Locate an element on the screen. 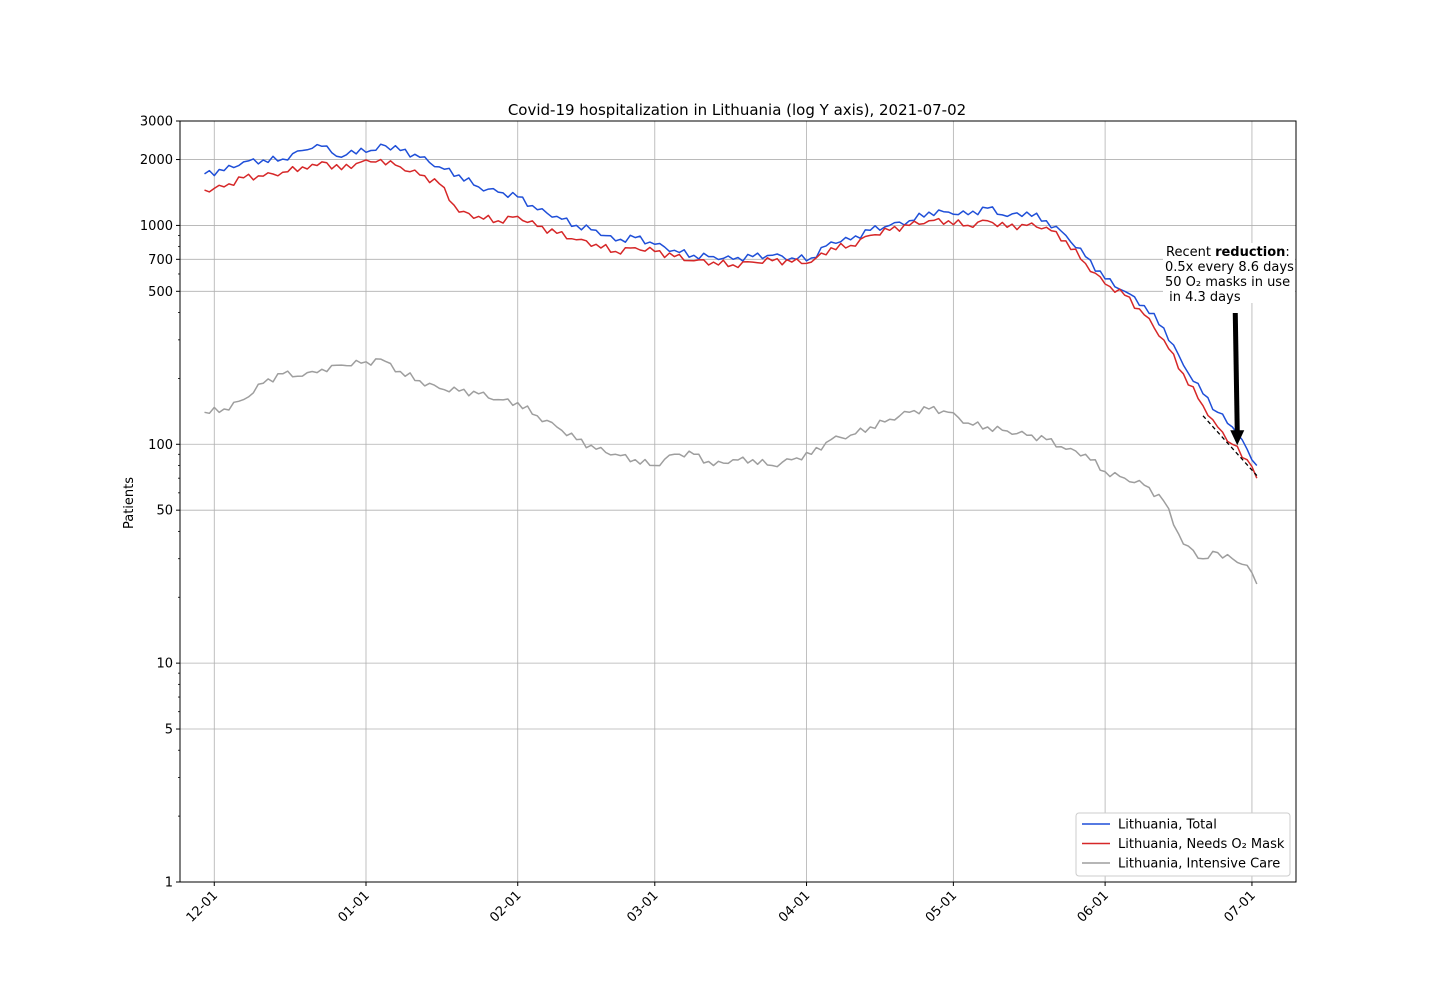  arrow-head is located at coordinates (1237, 438).